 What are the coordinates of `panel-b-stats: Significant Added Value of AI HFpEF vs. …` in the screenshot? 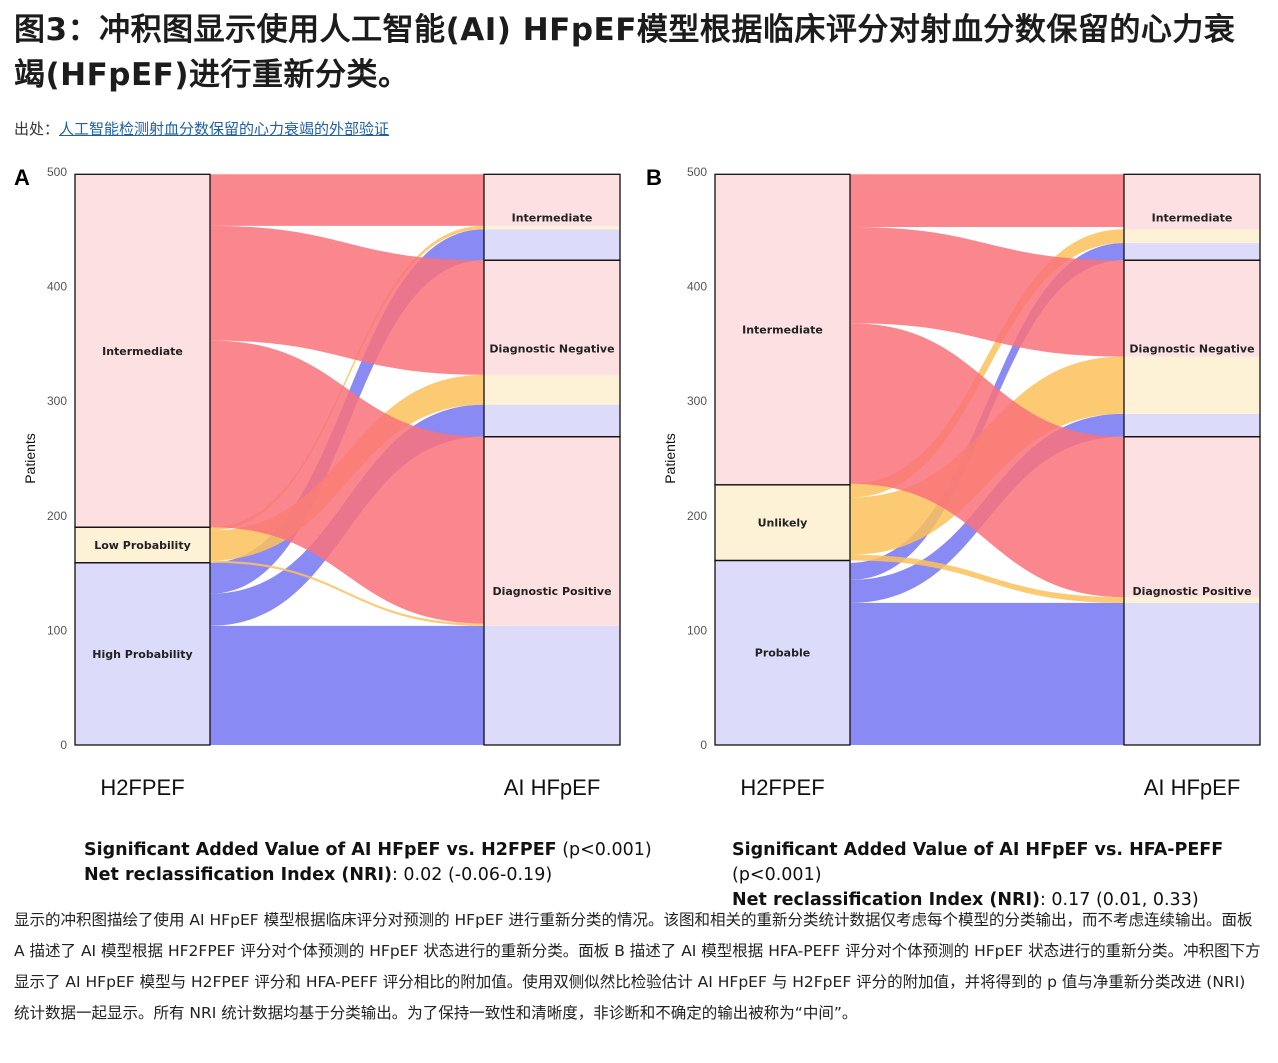 It's located at (1005, 875).